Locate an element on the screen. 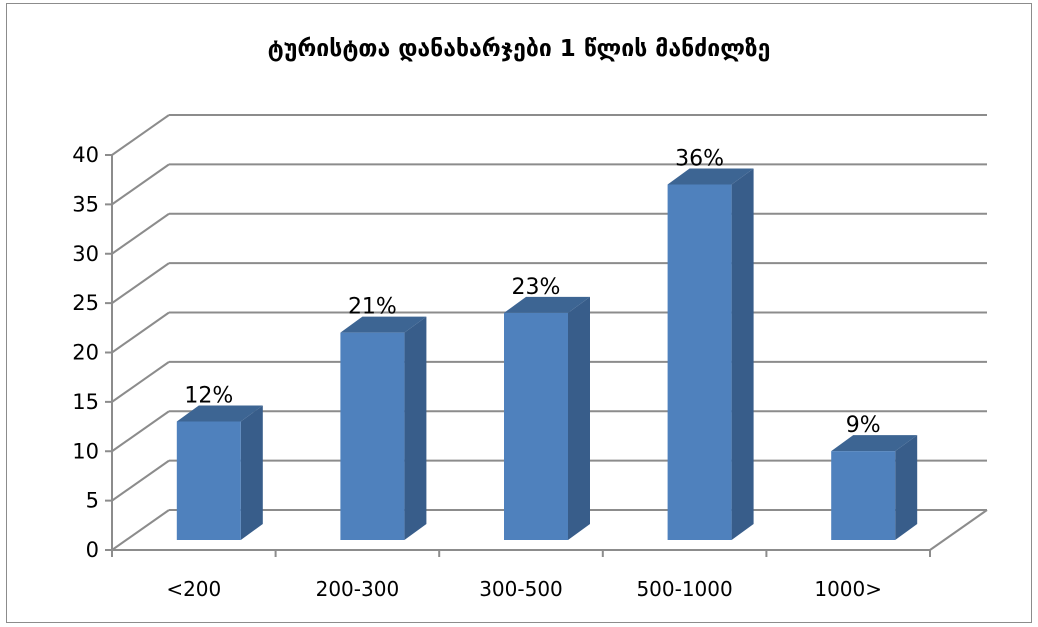 This screenshot has height=627, width=1038. data-label: 36% is located at coordinates (699, 159).